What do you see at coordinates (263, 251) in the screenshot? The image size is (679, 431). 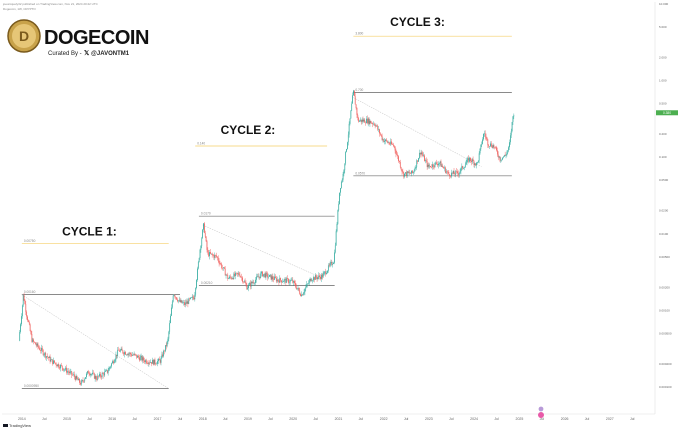 I see `trendline` at bounding box center [263, 251].